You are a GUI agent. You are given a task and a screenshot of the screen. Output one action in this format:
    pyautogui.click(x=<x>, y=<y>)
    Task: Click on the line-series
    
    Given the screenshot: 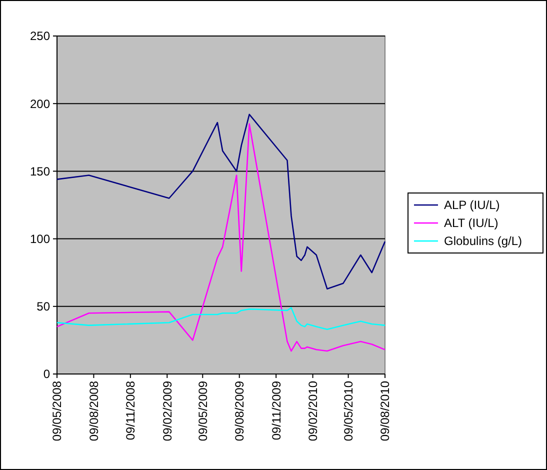 What is the action you would take?
    pyautogui.click(x=221, y=318)
    